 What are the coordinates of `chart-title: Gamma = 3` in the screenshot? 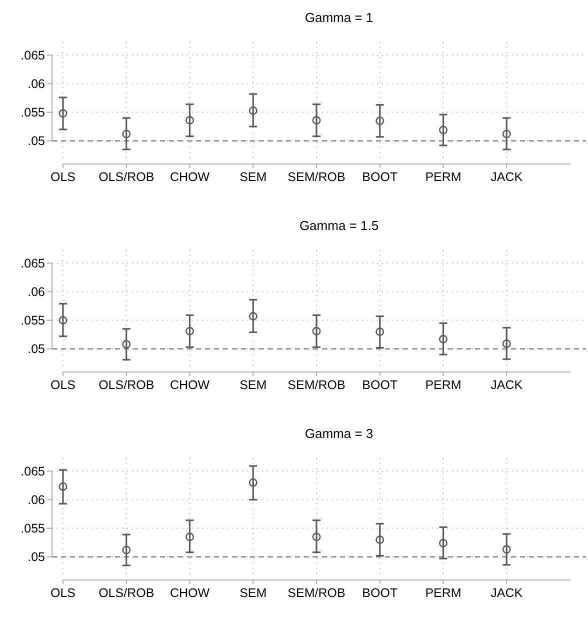 It's located at (339, 433).